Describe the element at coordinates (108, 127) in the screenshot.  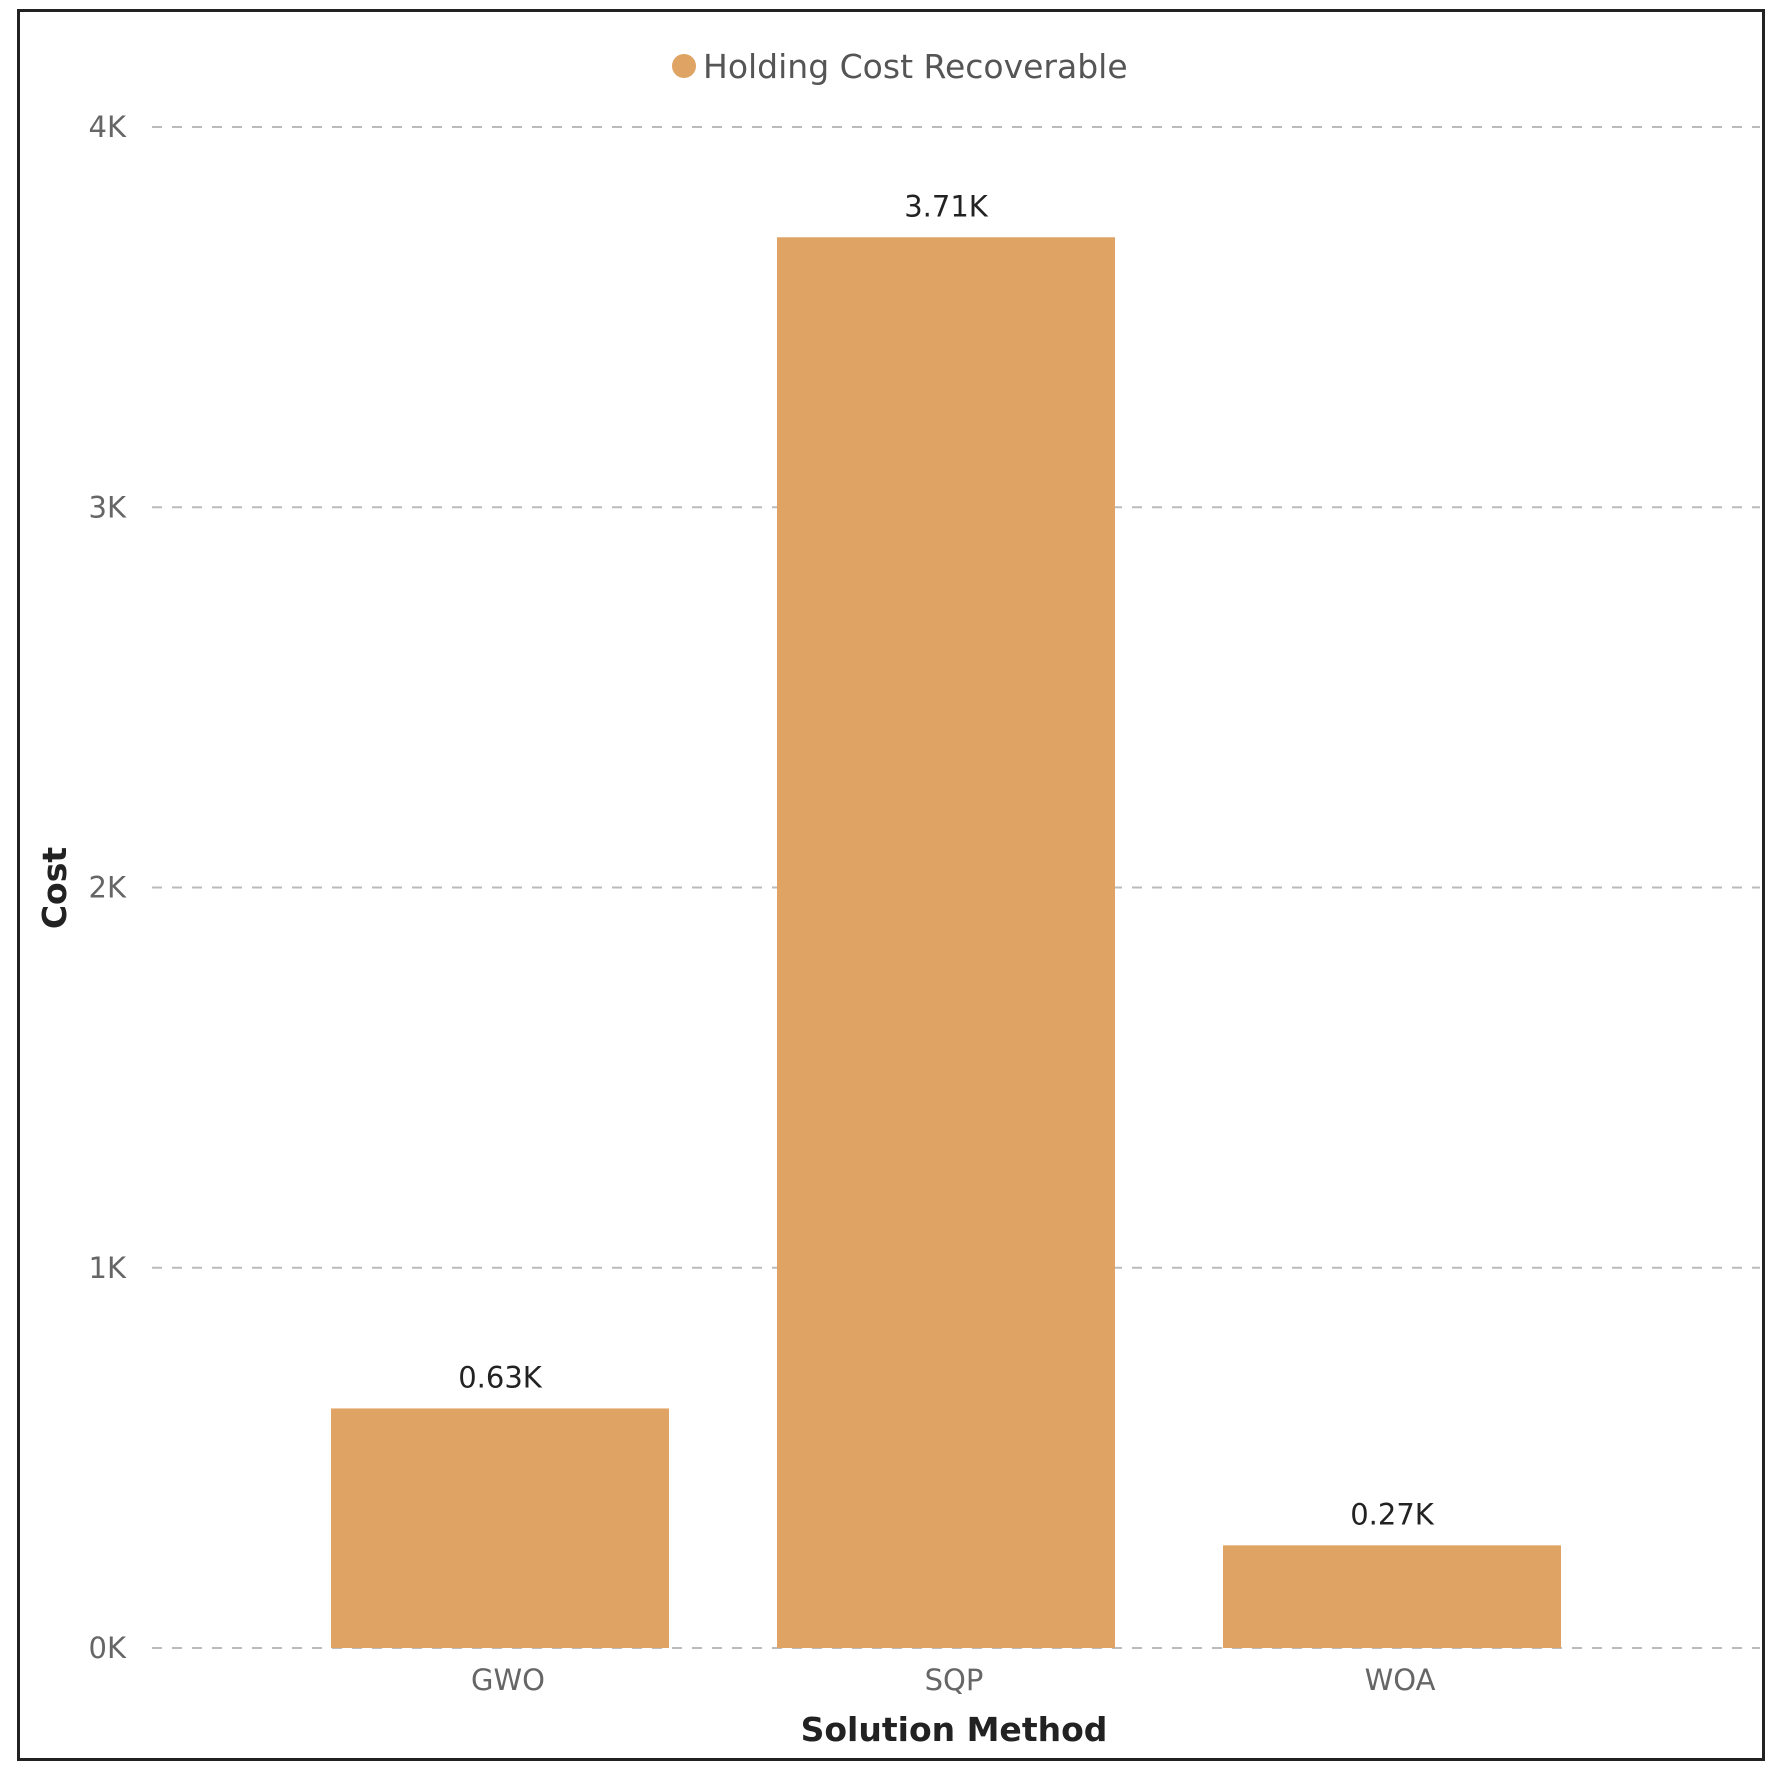
I see `y-tick-label: 4K` at that location.